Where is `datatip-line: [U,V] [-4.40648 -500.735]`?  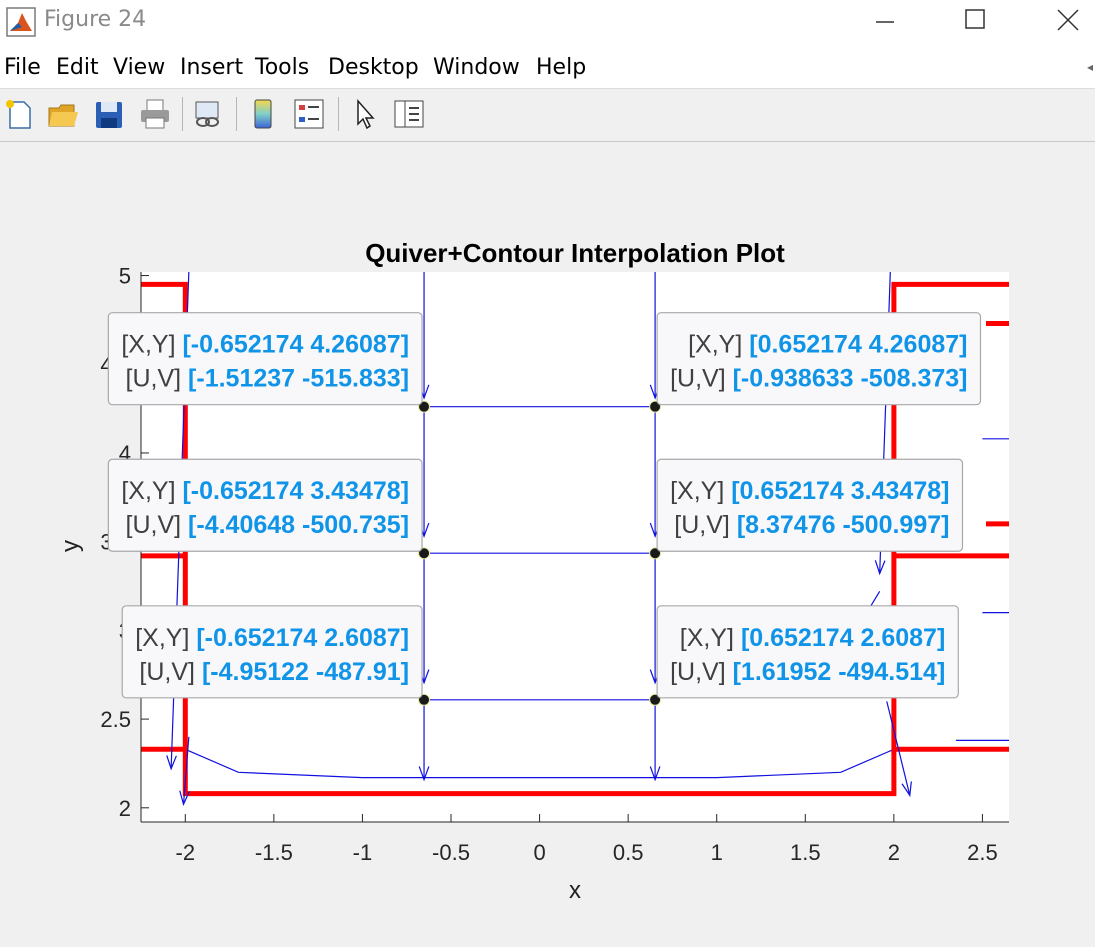
datatip-line: [U,V] [-4.40648 -500.735] is located at coordinates (268, 525).